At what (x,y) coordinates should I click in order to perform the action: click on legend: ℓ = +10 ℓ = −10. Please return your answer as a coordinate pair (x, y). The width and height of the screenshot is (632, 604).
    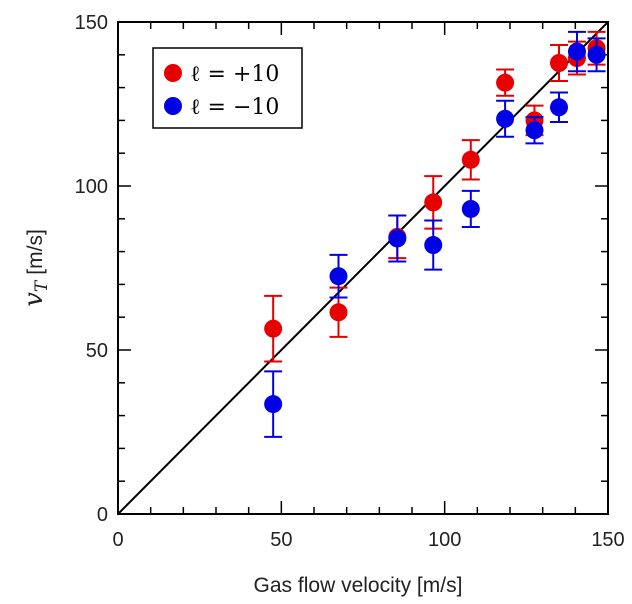
    Looking at the image, I should click on (227, 88).